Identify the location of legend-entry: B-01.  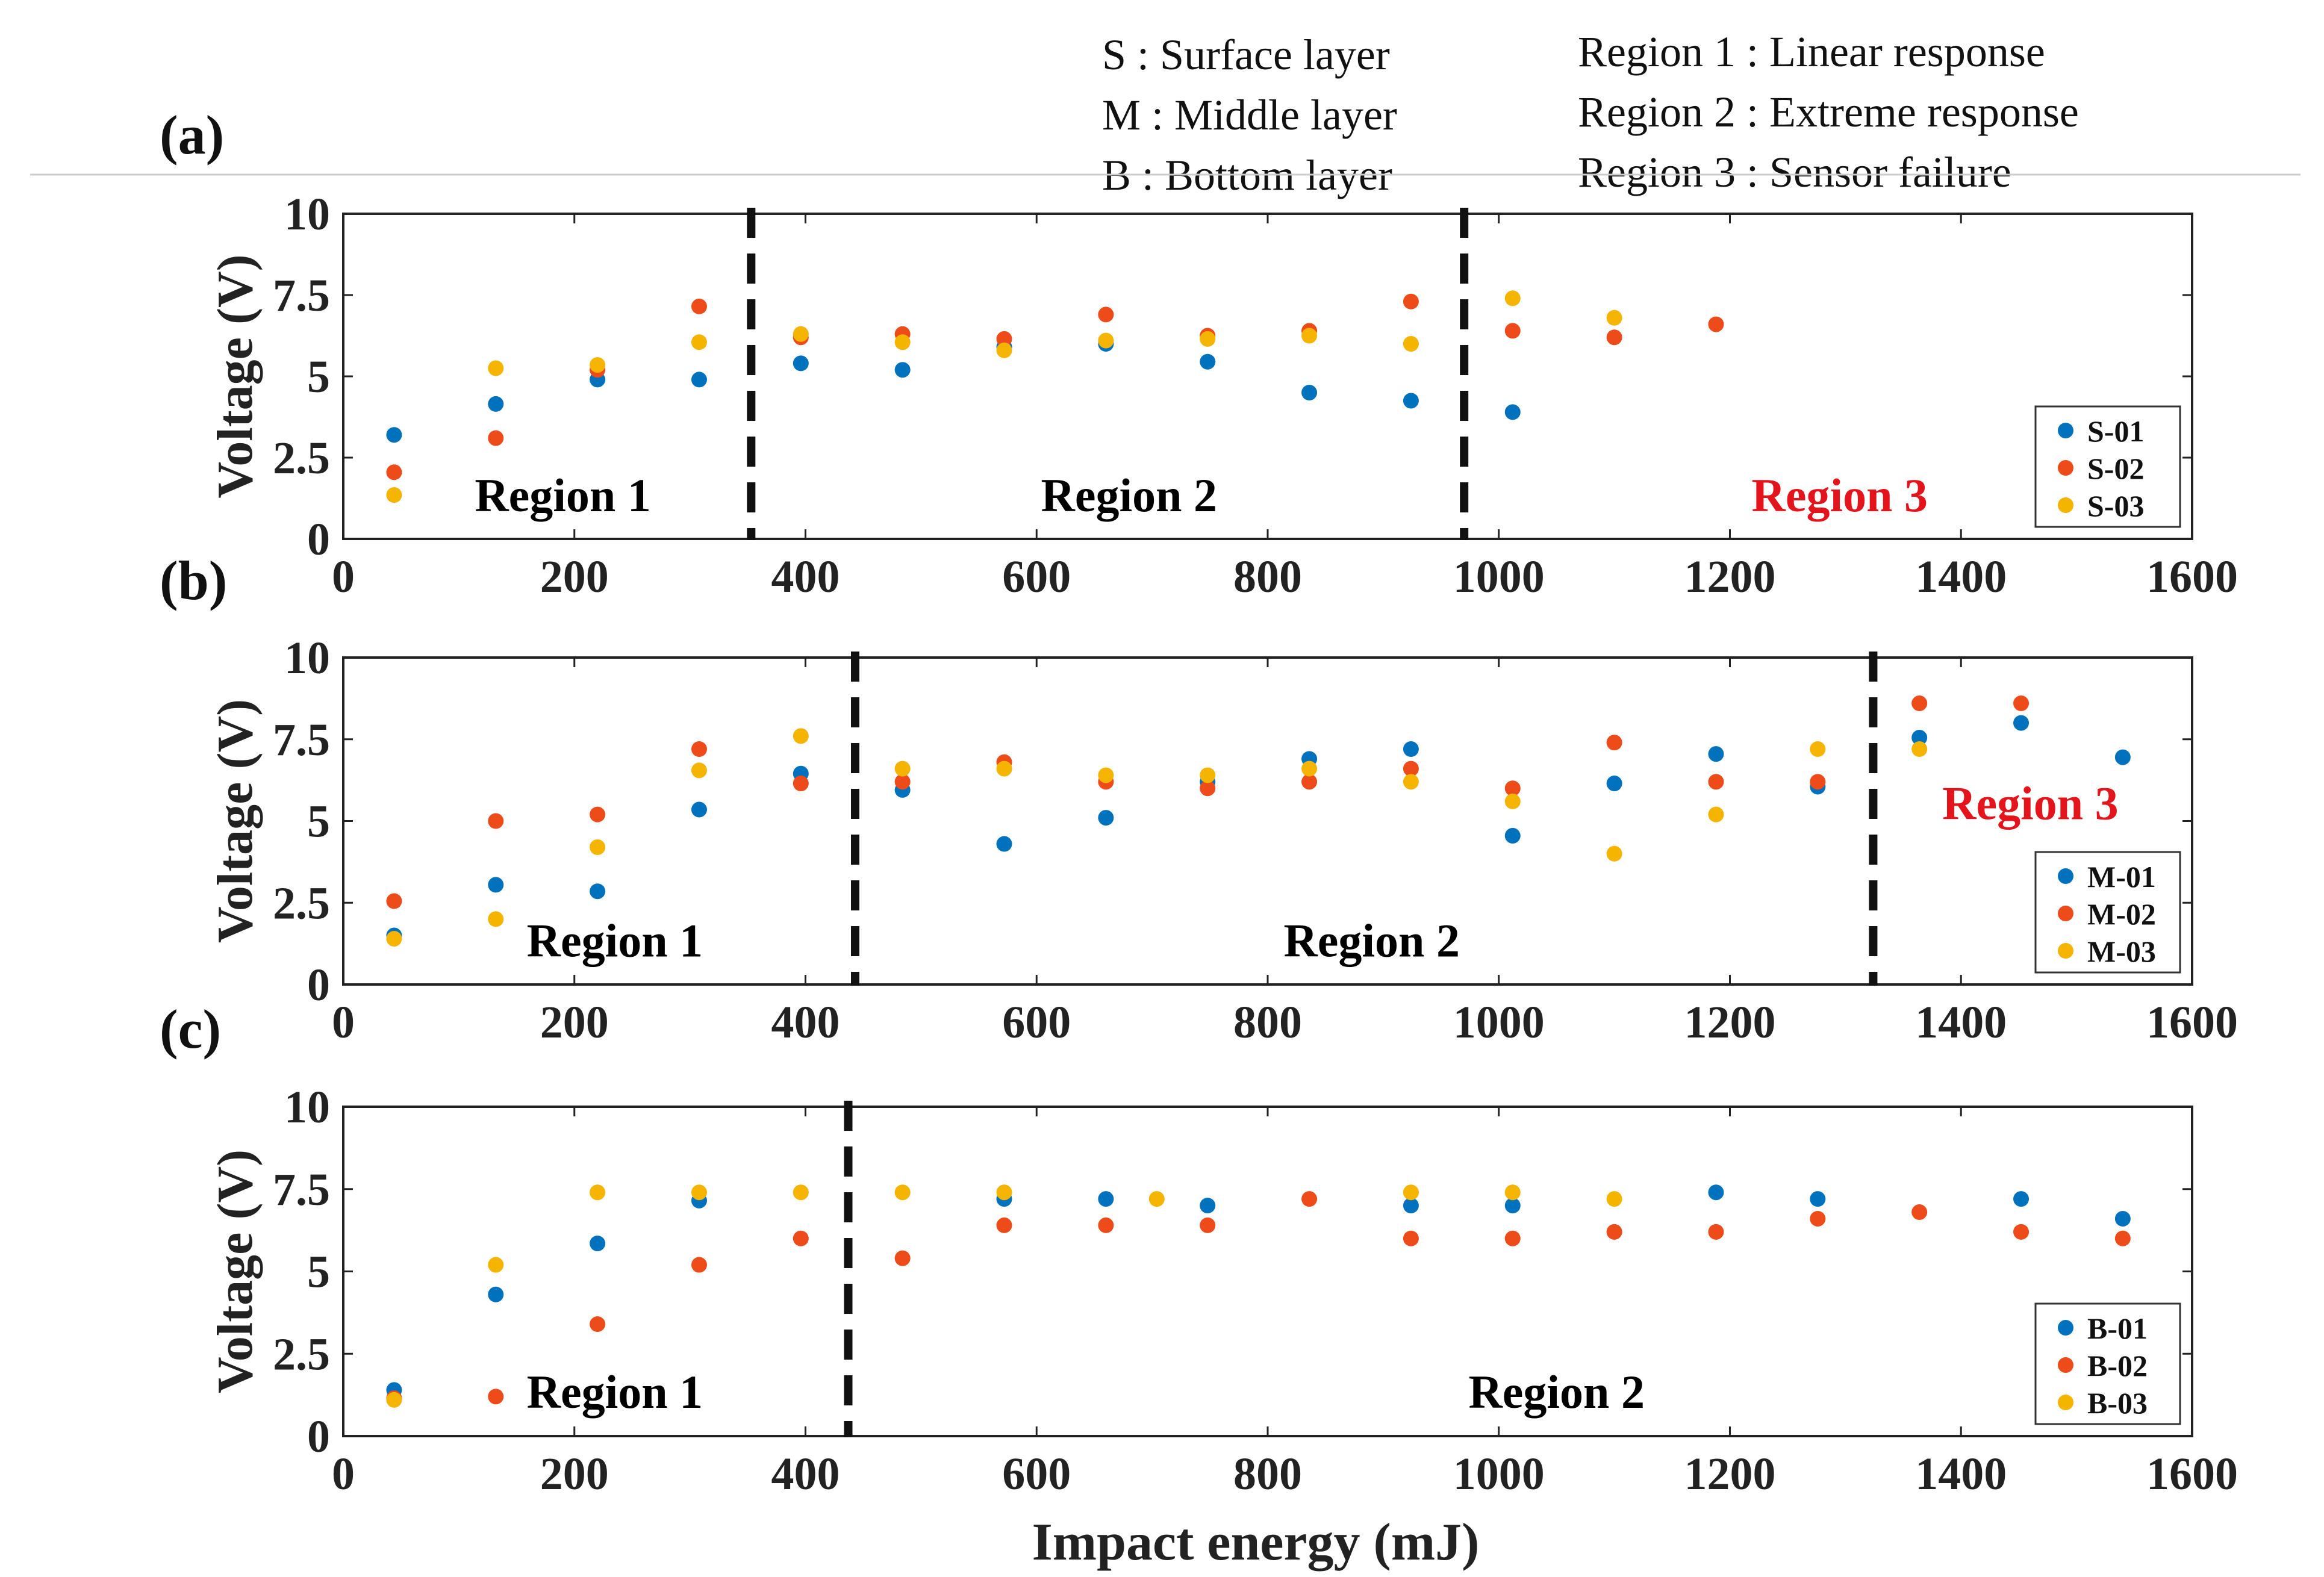
(2117, 1328).